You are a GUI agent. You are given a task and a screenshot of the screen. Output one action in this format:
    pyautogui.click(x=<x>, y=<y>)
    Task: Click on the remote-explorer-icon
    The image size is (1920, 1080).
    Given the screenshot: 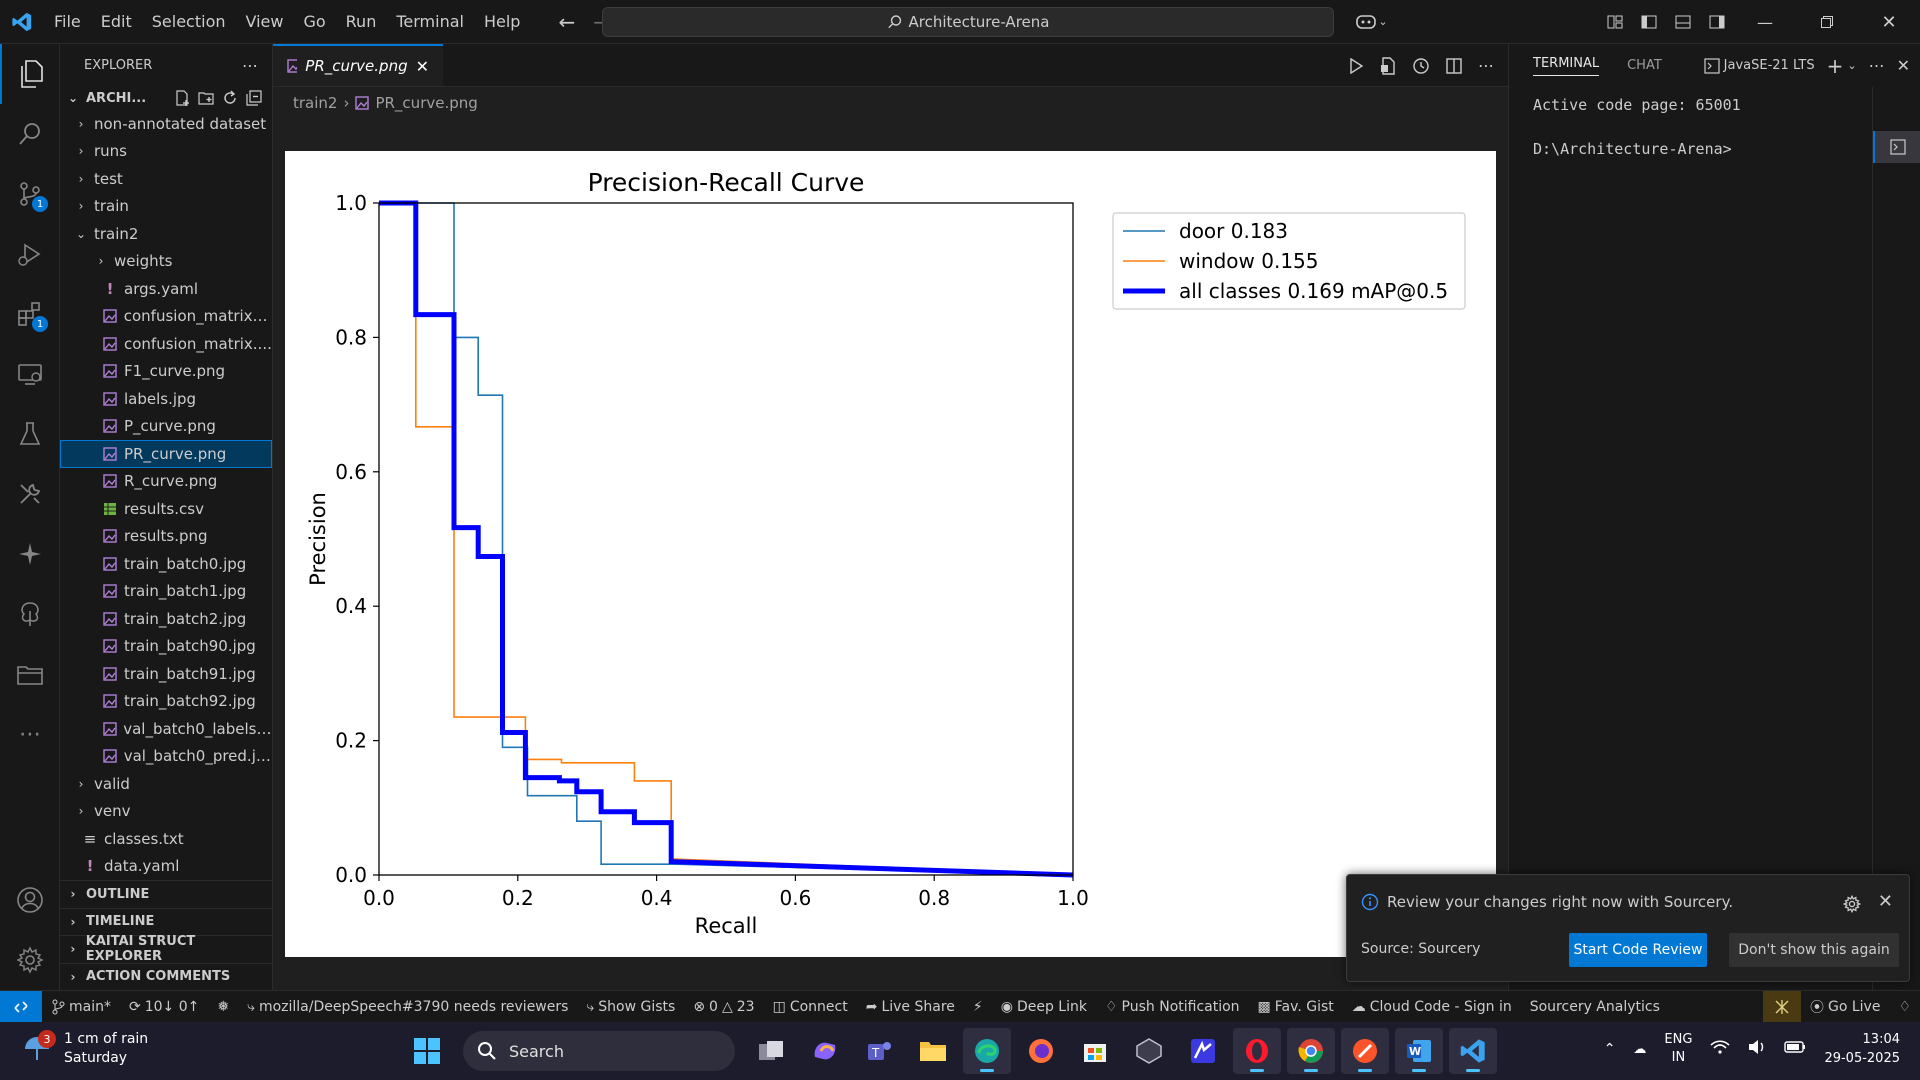 What is the action you would take?
    pyautogui.click(x=30, y=374)
    